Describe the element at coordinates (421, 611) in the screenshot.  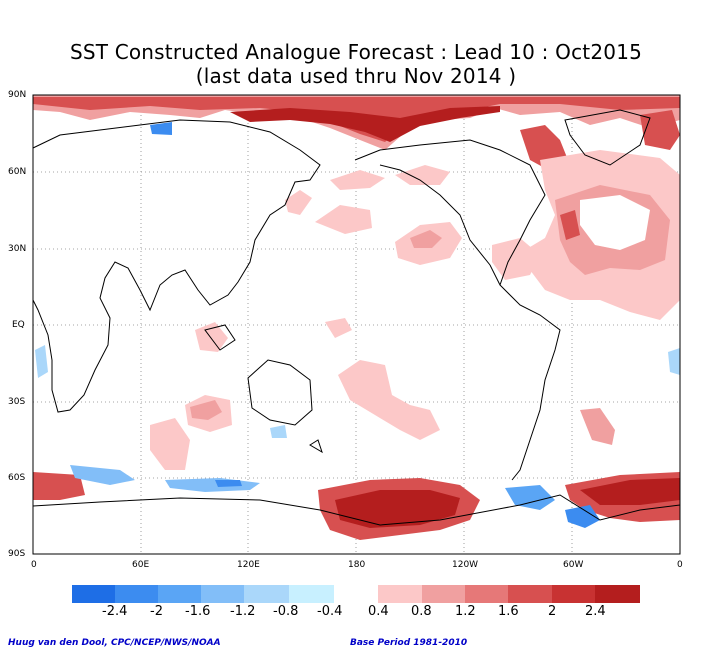
I see `legend-label: 0.8` at that location.